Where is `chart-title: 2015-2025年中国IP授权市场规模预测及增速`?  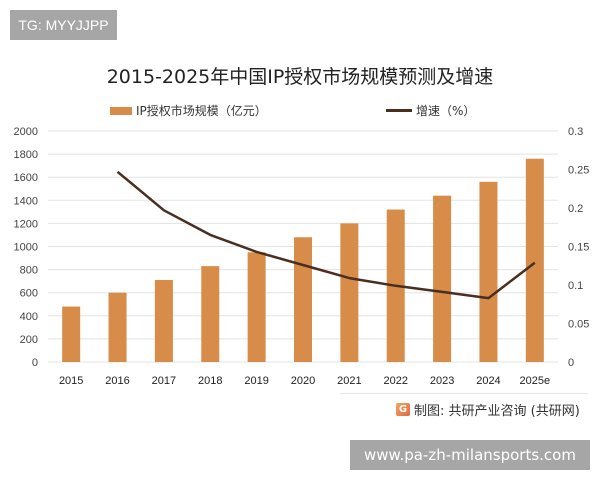 chart-title: 2015-2025年中国IP授权市场规模预测及增速 is located at coordinates (300, 77).